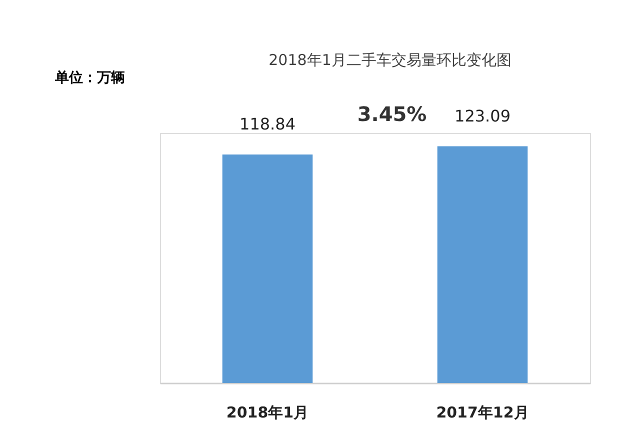 Image resolution: width=620 pixels, height=441 pixels. What do you see at coordinates (482, 413) in the screenshot?
I see `x-tick-label: 2017年12月` at bounding box center [482, 413].